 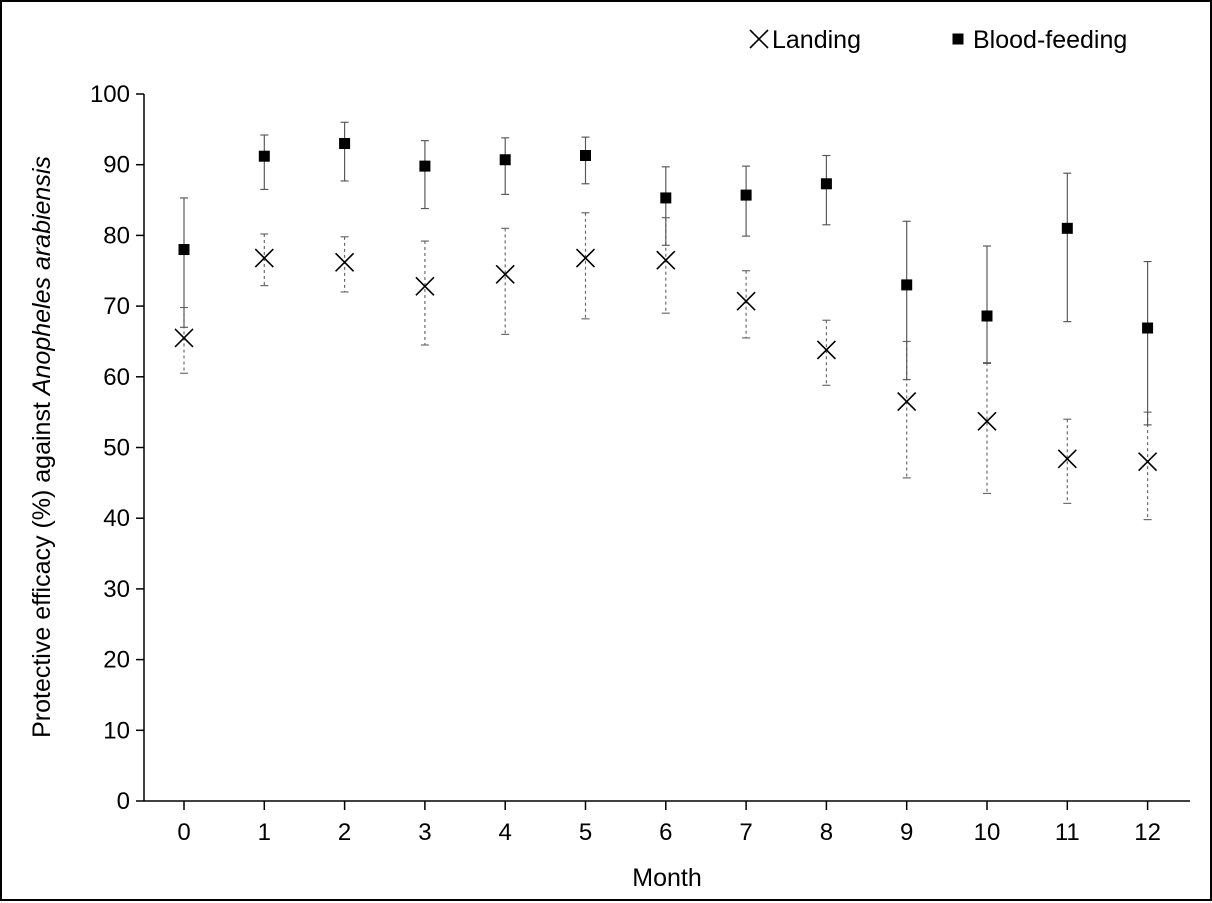 What do you see at coordinates (116, 448) in the screenshot?
I see `y-tick-label: 50` at bounding box center [116, 448].